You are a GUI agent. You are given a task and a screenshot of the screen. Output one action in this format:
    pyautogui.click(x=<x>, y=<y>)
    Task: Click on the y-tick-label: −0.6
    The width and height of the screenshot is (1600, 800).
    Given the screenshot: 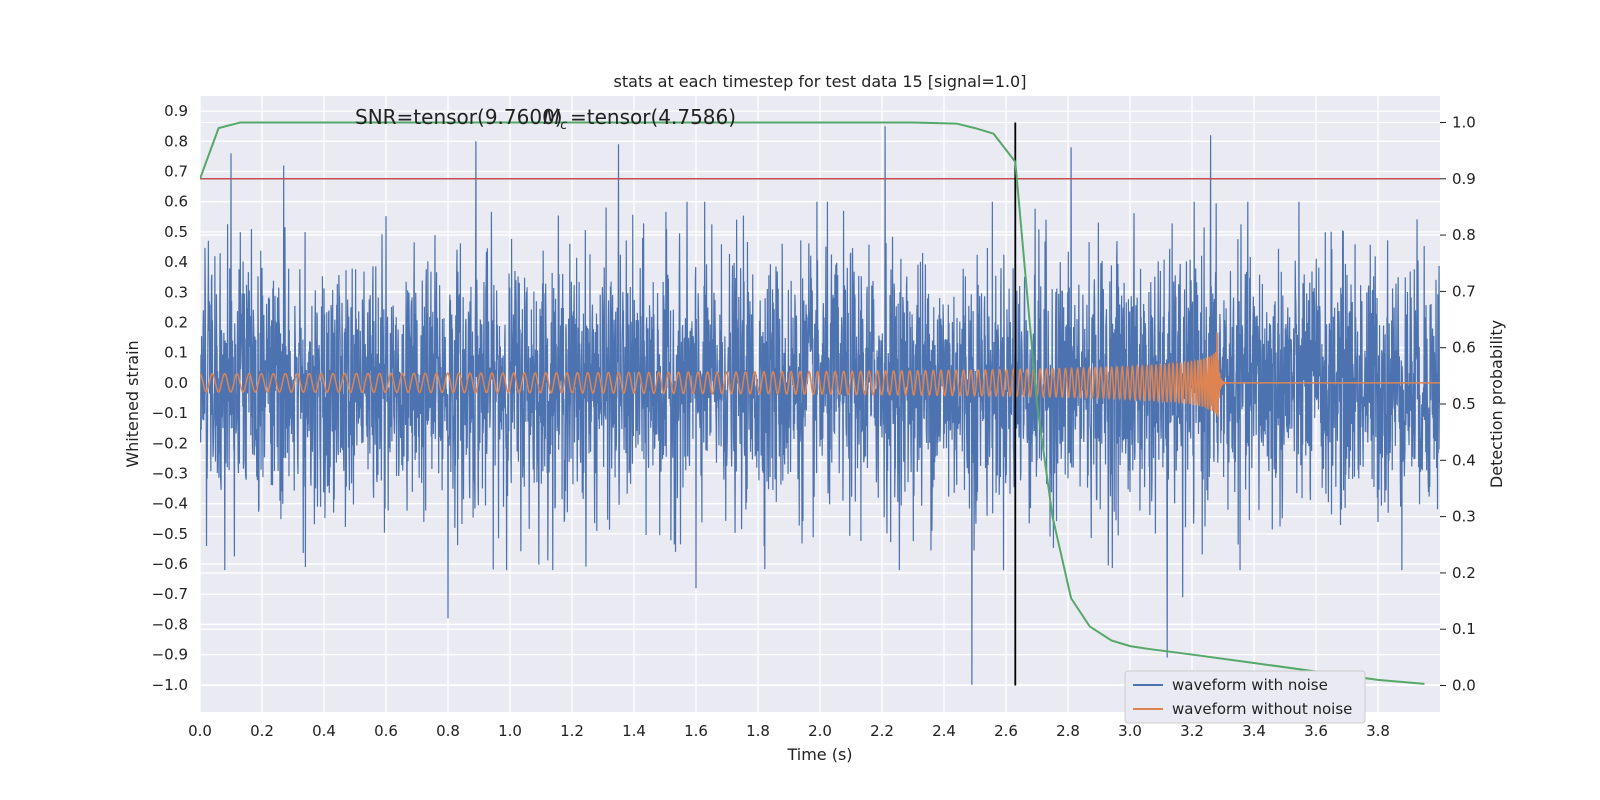 What is the action you would take?
    pyautogui.click(x=170, y=564)
    